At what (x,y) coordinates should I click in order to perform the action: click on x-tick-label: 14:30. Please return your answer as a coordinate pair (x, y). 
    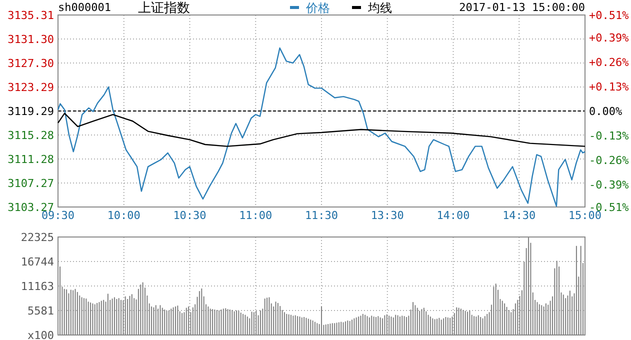
    Looking at the image, I should click on (519, 215).